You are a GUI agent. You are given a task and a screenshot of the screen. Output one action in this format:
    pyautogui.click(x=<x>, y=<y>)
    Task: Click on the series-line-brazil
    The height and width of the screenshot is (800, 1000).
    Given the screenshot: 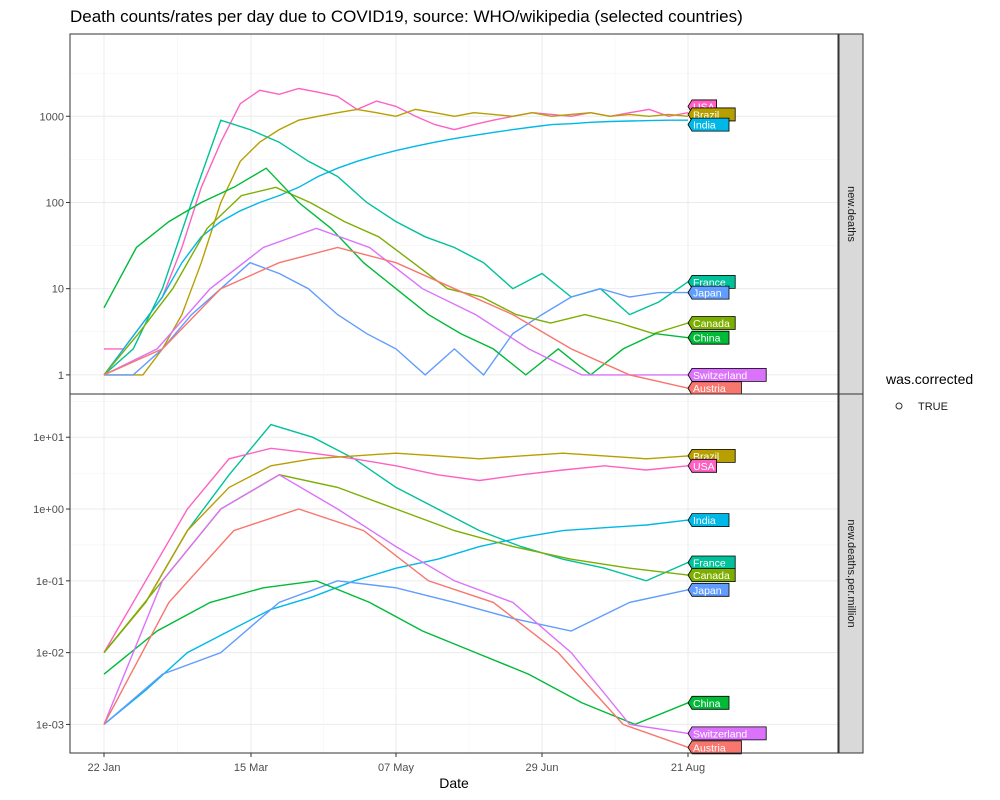 What is the action you would take?
    pyautogui.click(x=396, y=553)
    